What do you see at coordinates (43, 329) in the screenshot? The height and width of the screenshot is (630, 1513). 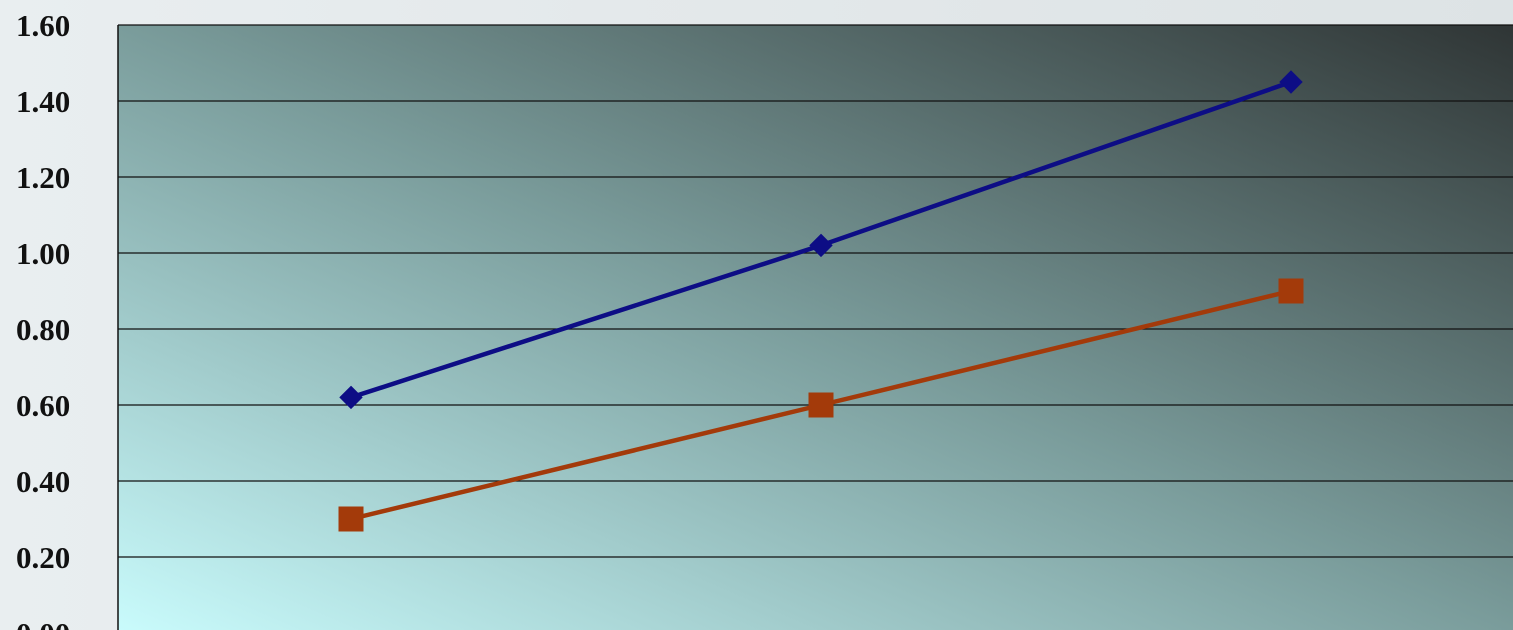 I see `y-tick-label: 0.80` at bounding box center [43, 329].